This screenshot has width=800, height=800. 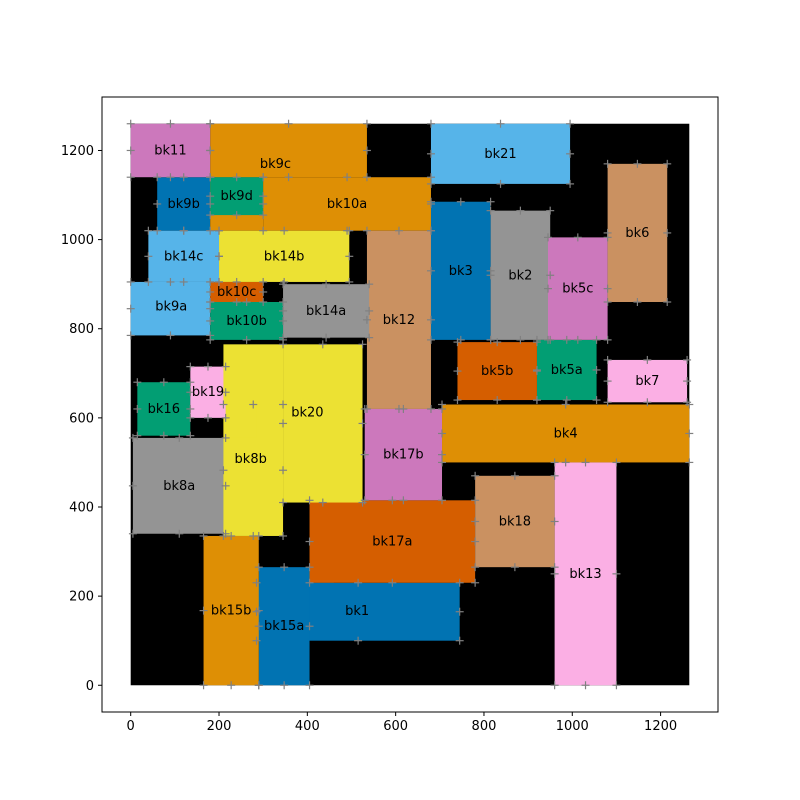 I want to click on block-bk10c, so click(x=237, y=291).